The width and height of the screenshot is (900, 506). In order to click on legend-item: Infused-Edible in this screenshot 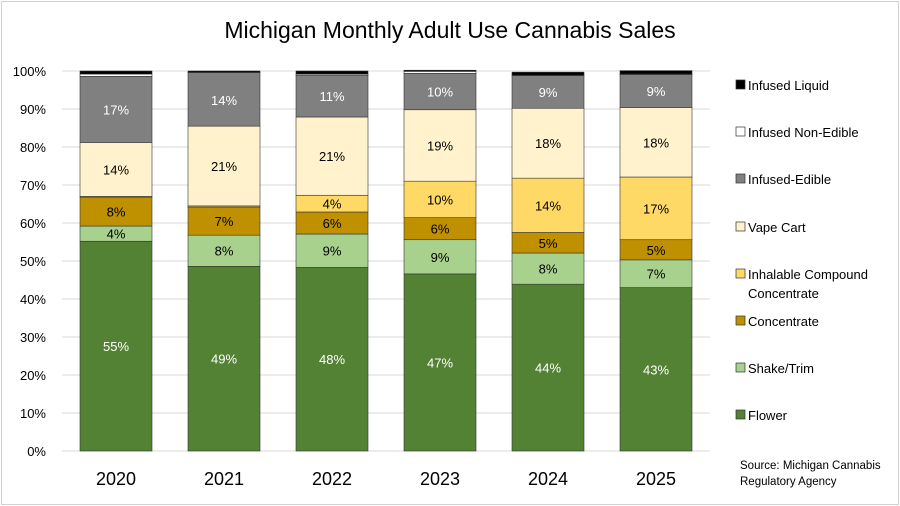, I will do `click(783, 179)`.